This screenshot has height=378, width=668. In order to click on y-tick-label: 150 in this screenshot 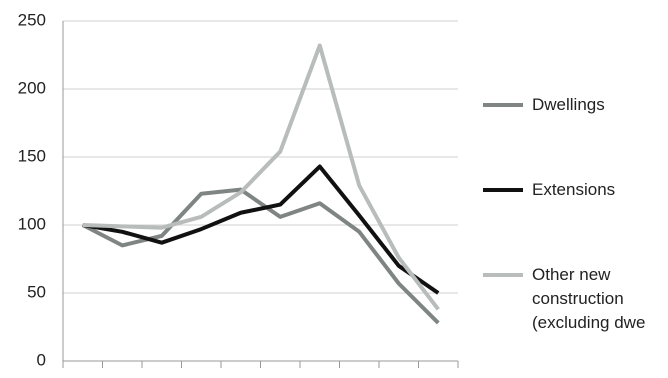, I will do `click(32, 155)`.